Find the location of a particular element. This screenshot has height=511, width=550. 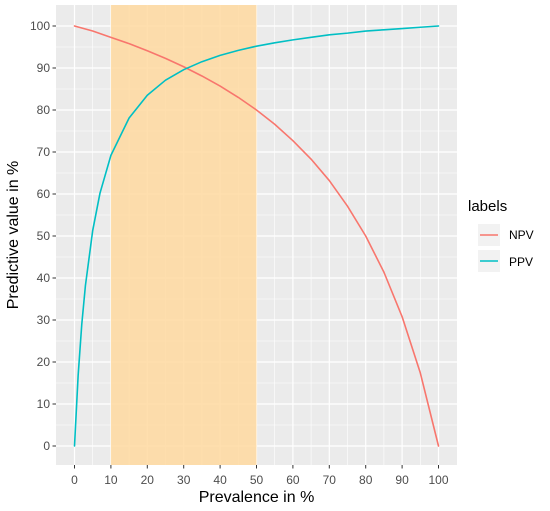

x-tick-label: 40 is located at coordinates (220, 480).